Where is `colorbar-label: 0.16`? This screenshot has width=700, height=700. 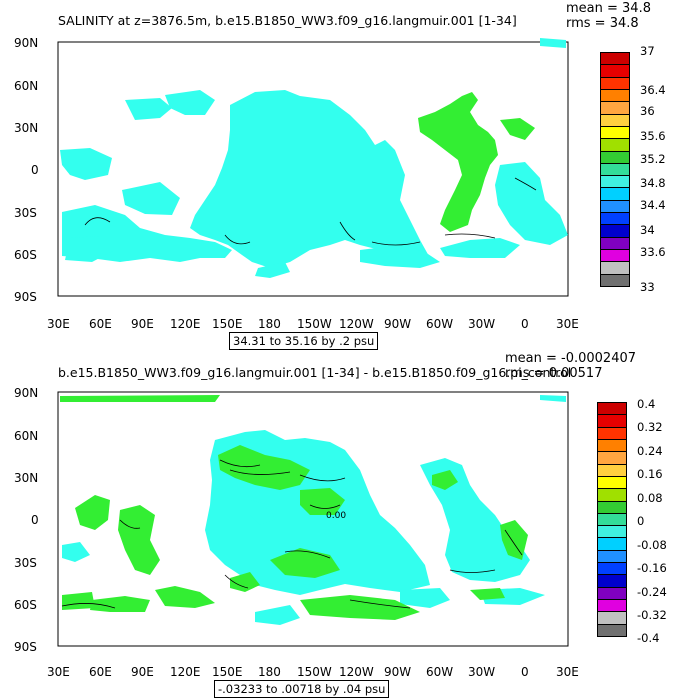
colorbar-label: 0.16 is located at coordinates (650, 474).